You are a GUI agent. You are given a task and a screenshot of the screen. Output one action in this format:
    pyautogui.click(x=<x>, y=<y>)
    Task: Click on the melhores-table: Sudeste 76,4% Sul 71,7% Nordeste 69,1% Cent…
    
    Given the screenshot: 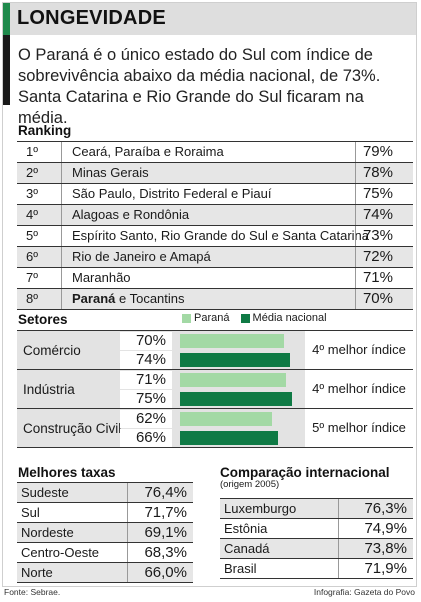 What is the action you would take?
    pyautogui.click(x=105, y=532)
    